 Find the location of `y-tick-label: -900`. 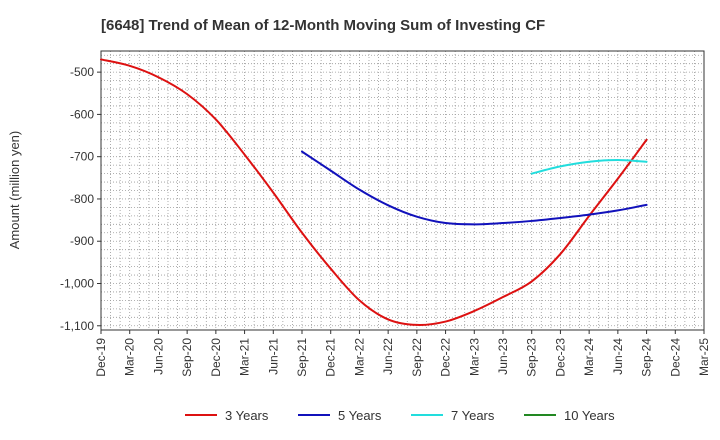

y-tick-label: -900 is located at coordinates (82, 241).